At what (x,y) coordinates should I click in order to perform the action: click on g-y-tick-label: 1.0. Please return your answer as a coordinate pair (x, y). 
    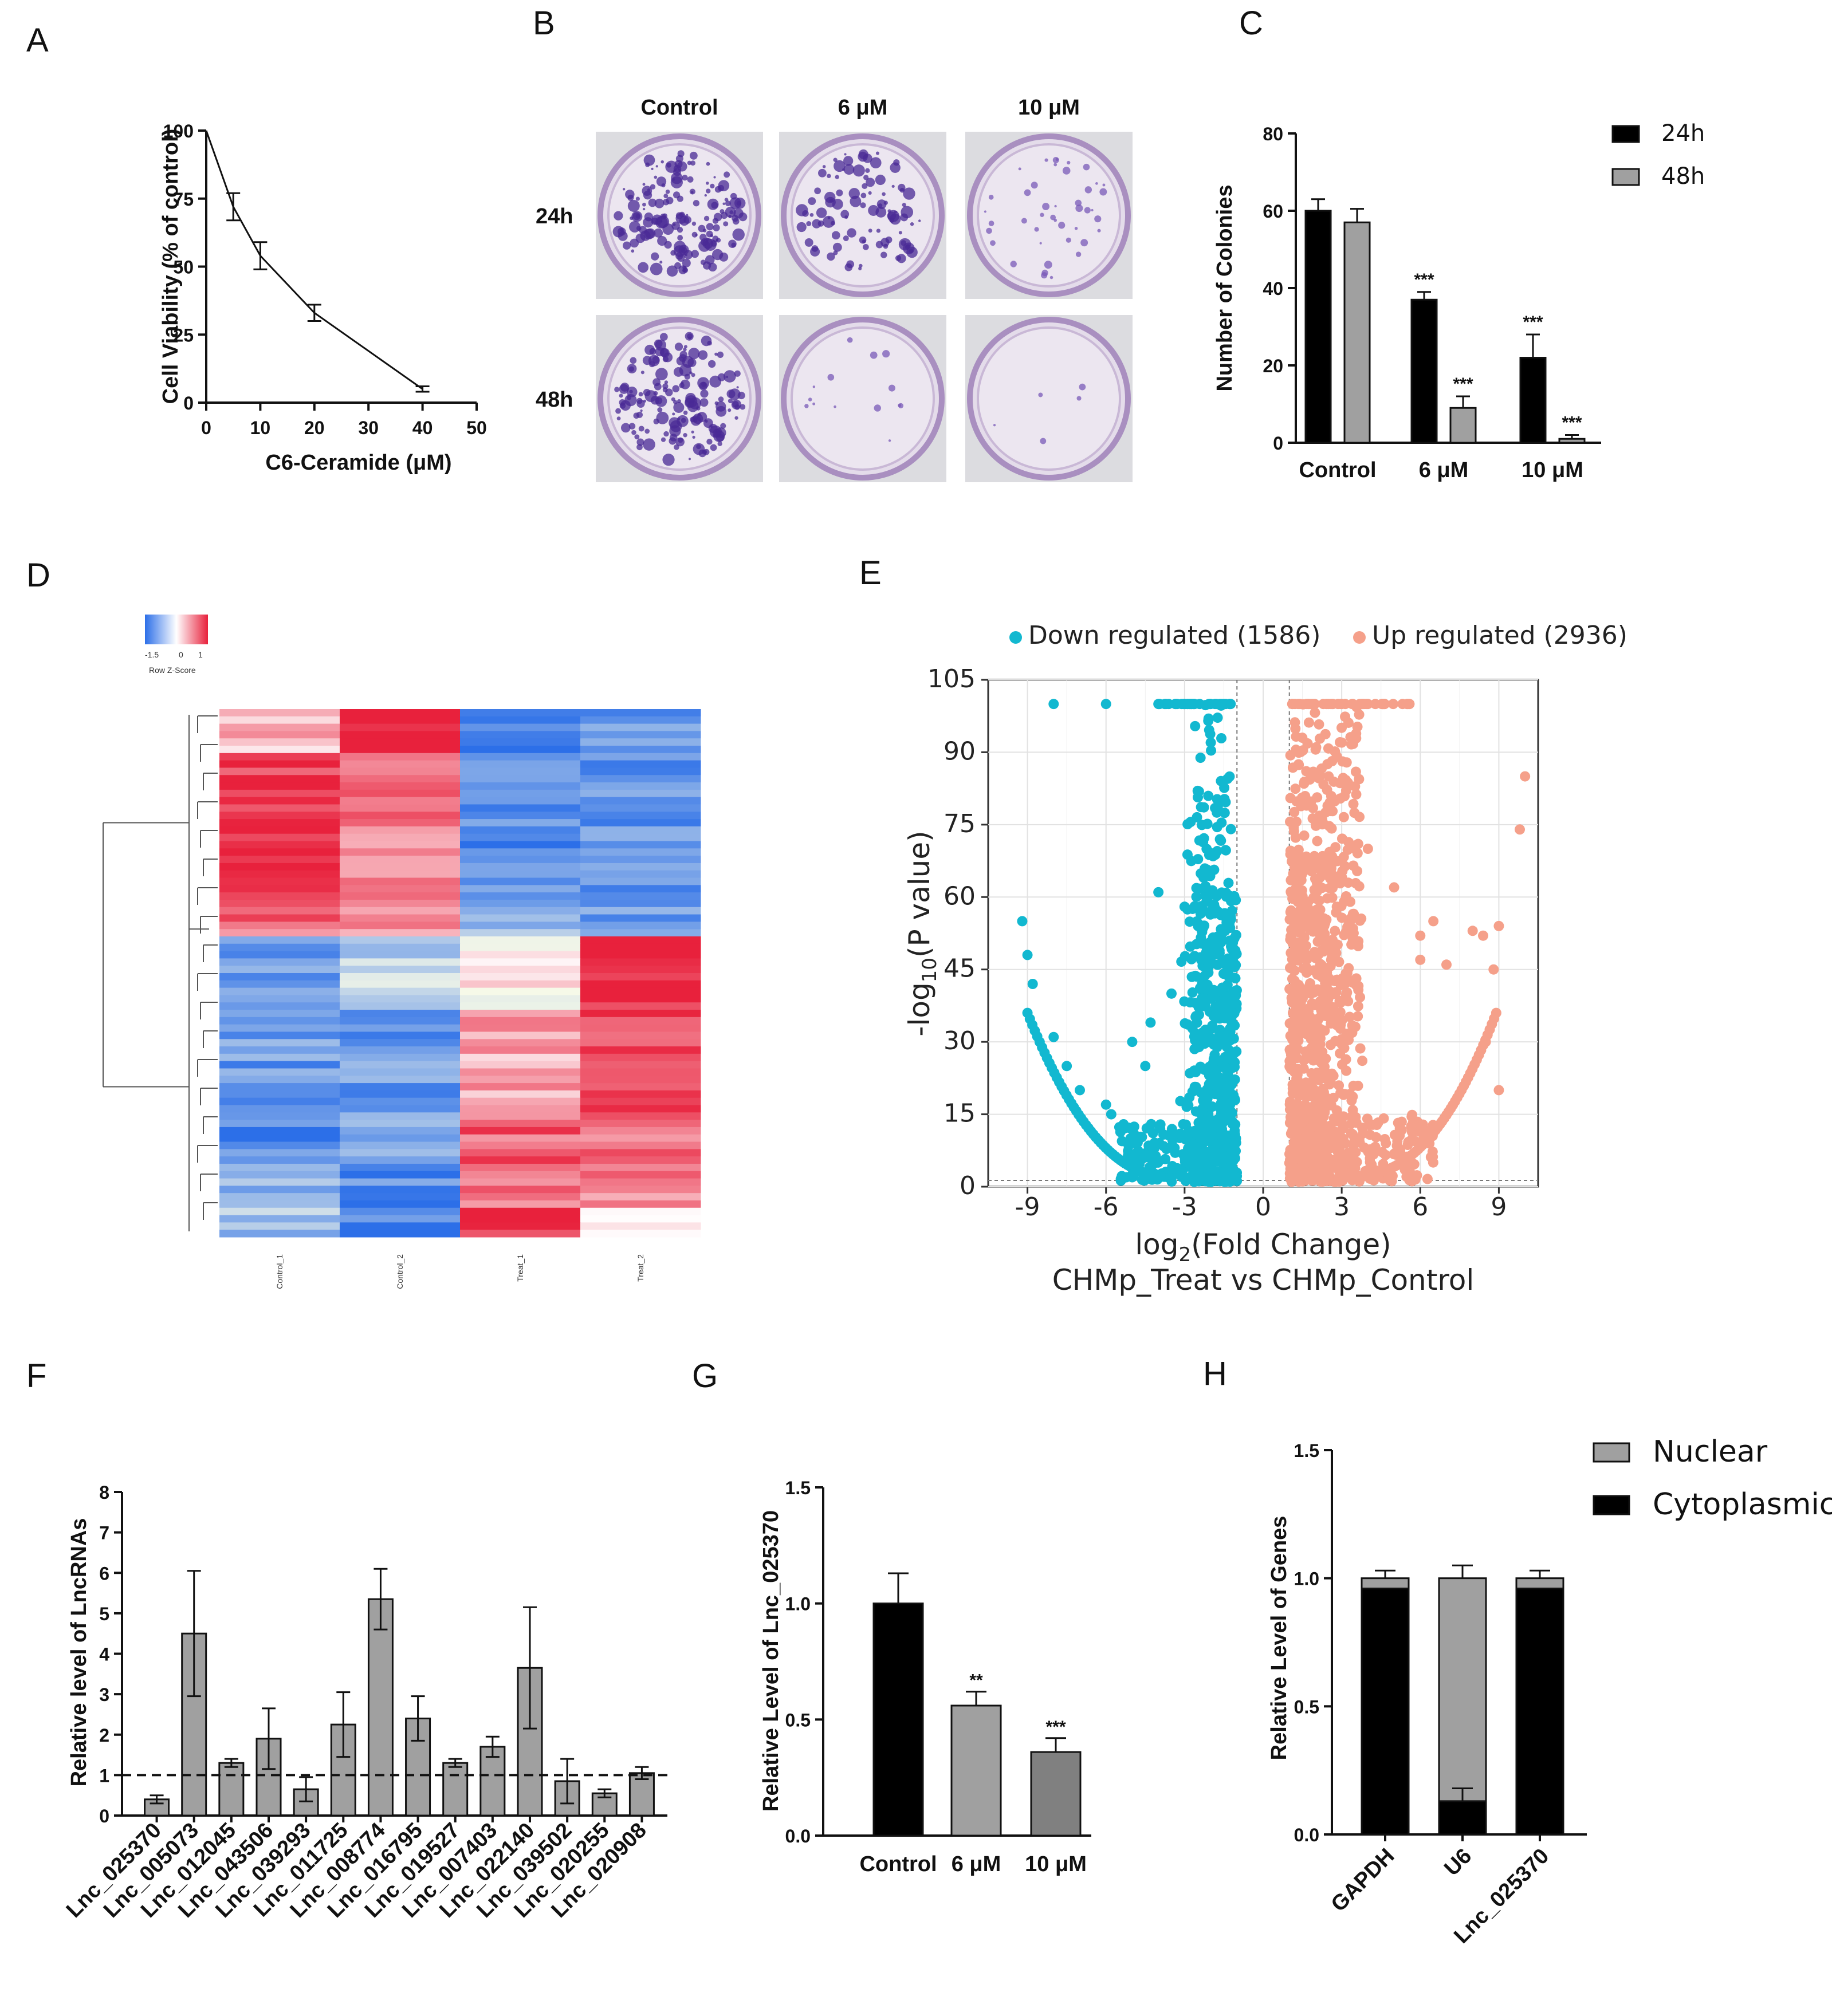
    Looking at the image, I should click on (798, 1604).